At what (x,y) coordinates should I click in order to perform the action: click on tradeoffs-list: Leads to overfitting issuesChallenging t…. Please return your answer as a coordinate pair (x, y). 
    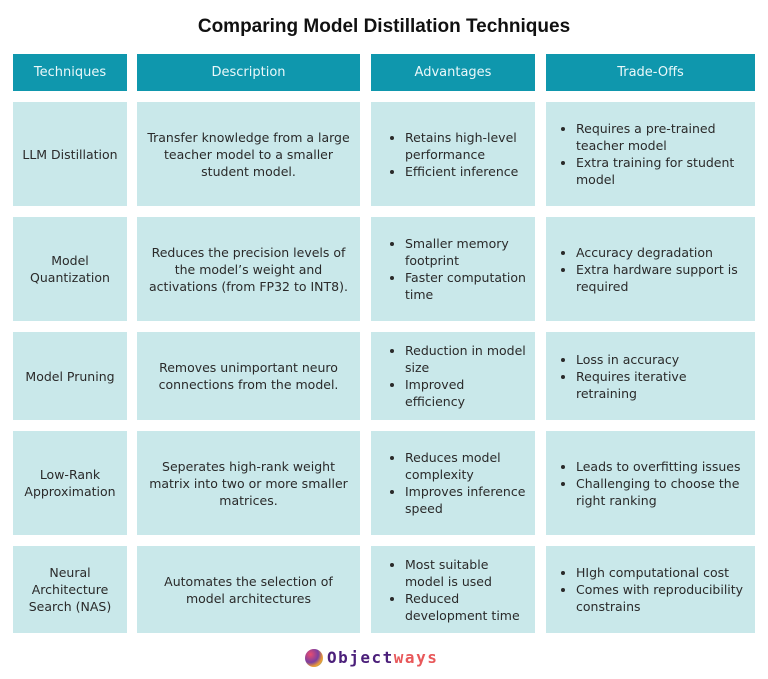
    Looking at the image, I should click on (650, 483).